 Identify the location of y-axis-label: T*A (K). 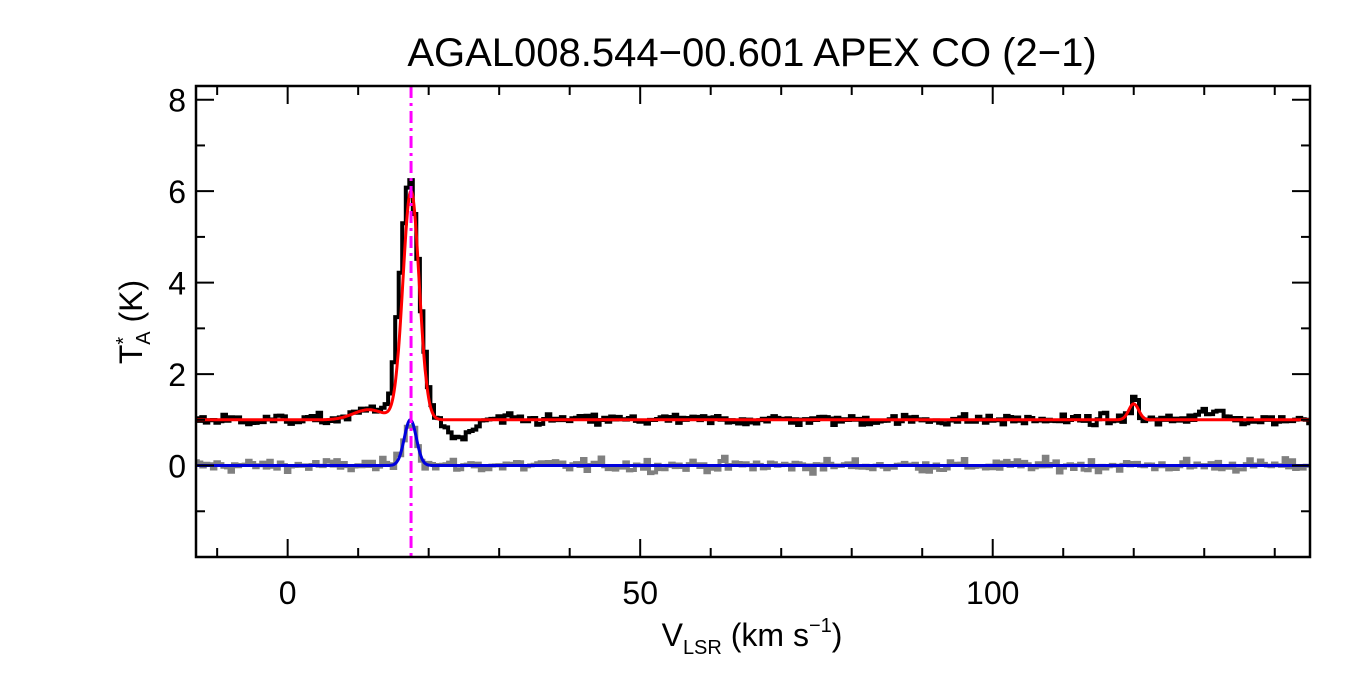
(134, 322).